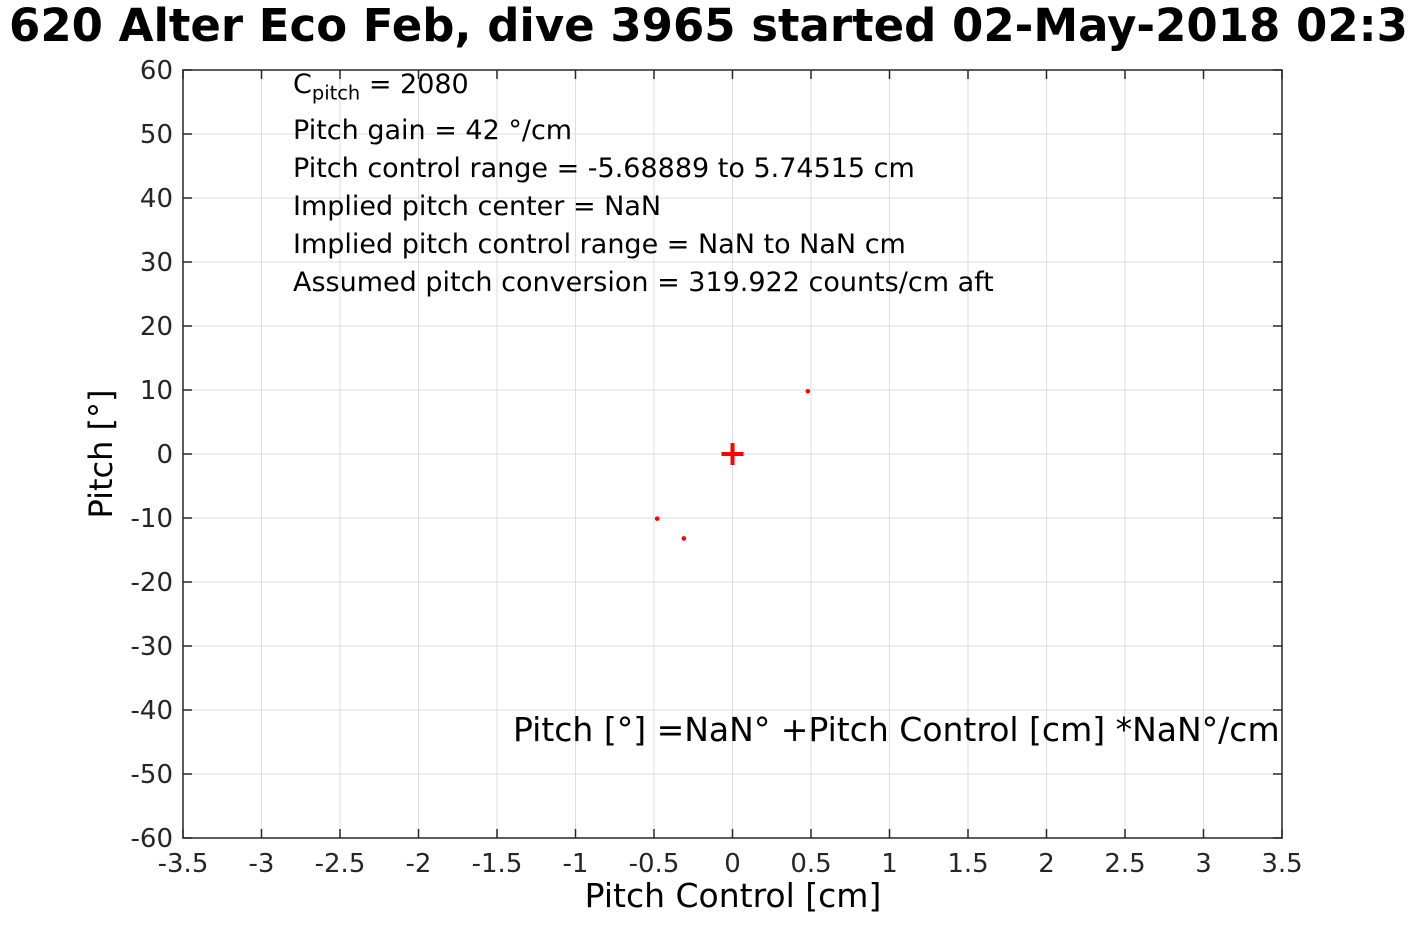  Describe the element at coordinates (433, 131) in the screenshot. I see `info-line-pitch-gain: Pitch gain = 42 °/cm` at that location.